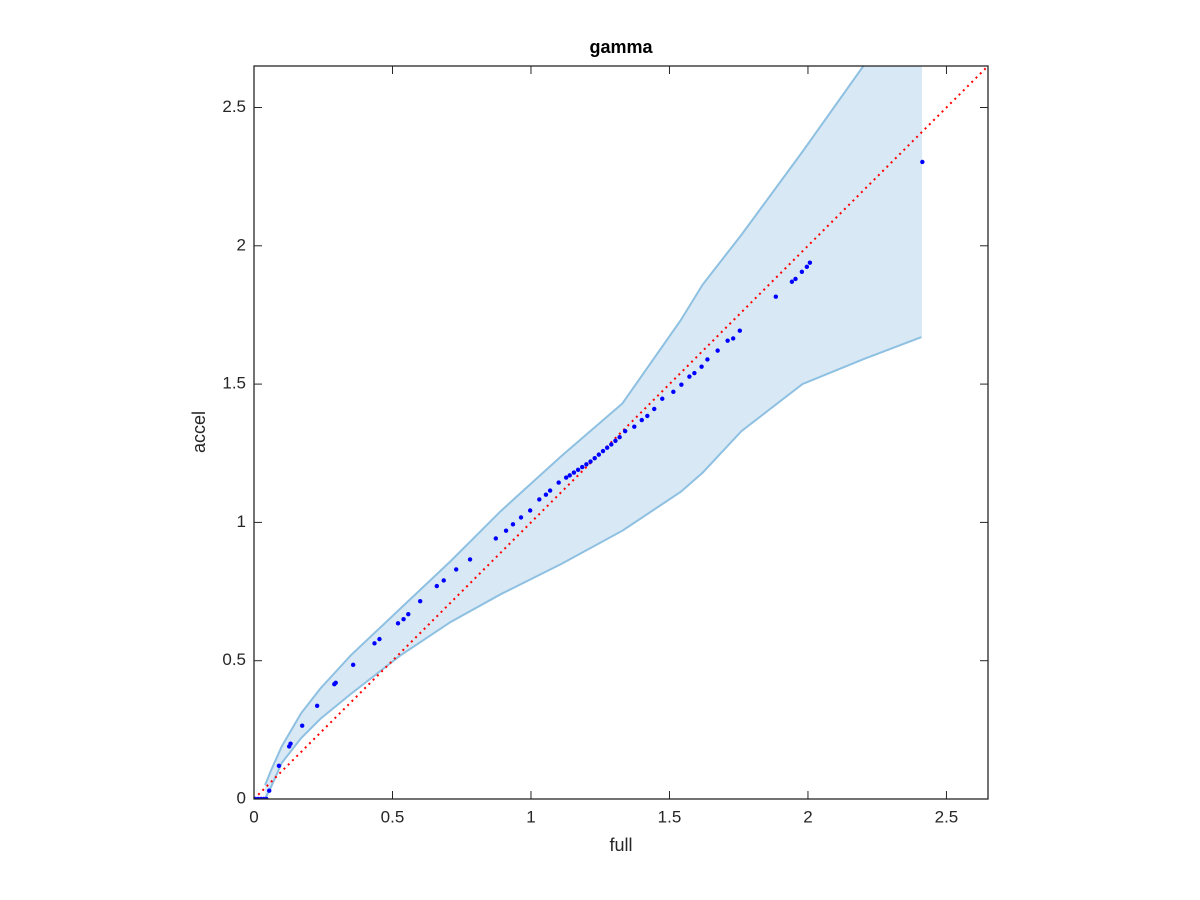  I want to click on y-tick-label: 2.5, so click(234, 106).